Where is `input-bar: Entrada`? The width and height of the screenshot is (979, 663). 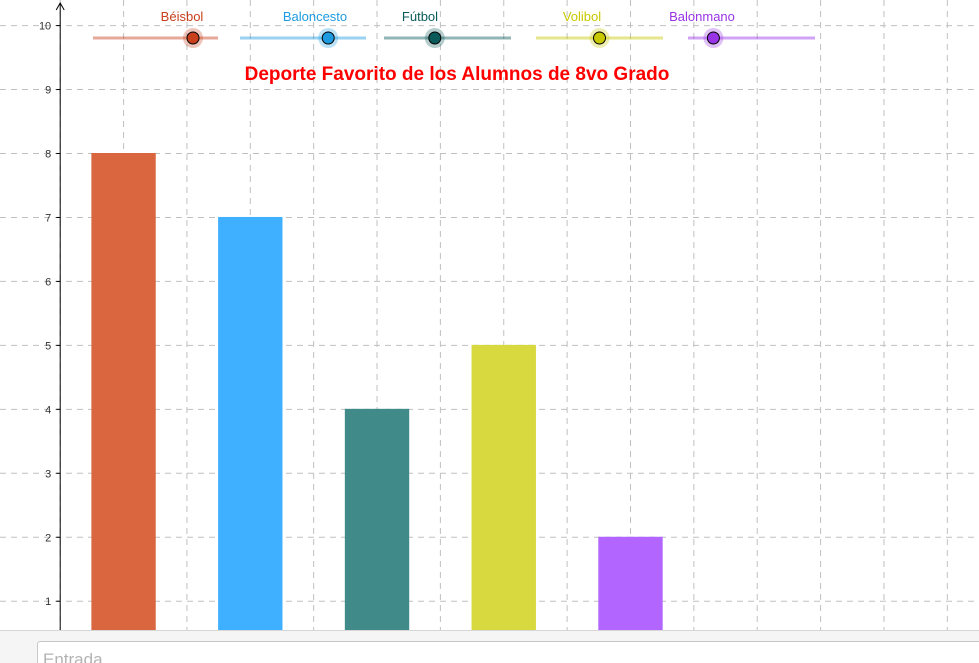
input-bar: Entrada is located at coordinates (489, 646).